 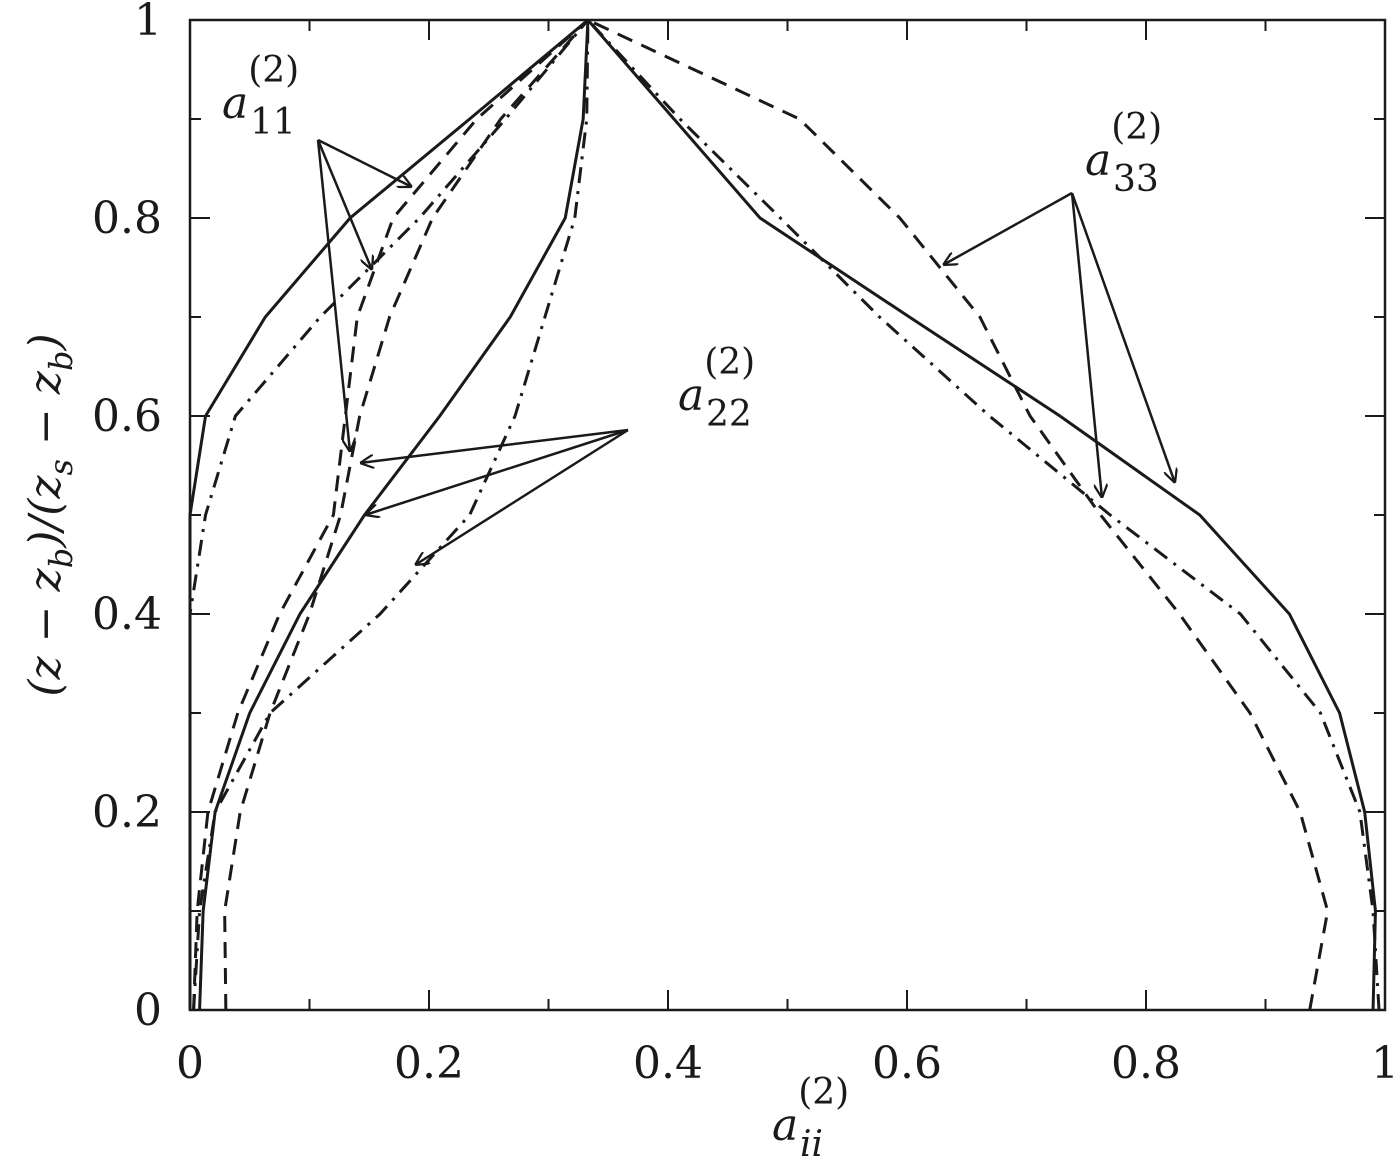 I want to click on math-label: a(2) 11, so click(x=260, y=96).